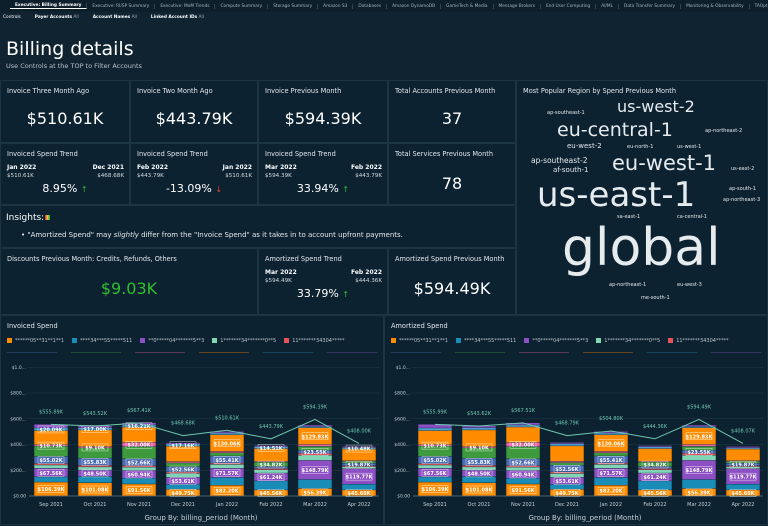 The width and height of the screenshot is (768, 526). What do you see at coordinates (741, 200) in the screenshot?
I see `region-word: ap-northeast-3` at bounding box center [741, 200].